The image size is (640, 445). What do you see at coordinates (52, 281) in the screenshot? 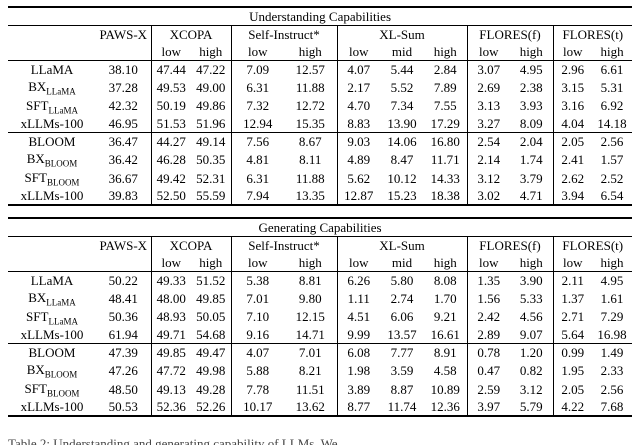
I see `model-name: LLaMA` at bounding box center [52, 281].